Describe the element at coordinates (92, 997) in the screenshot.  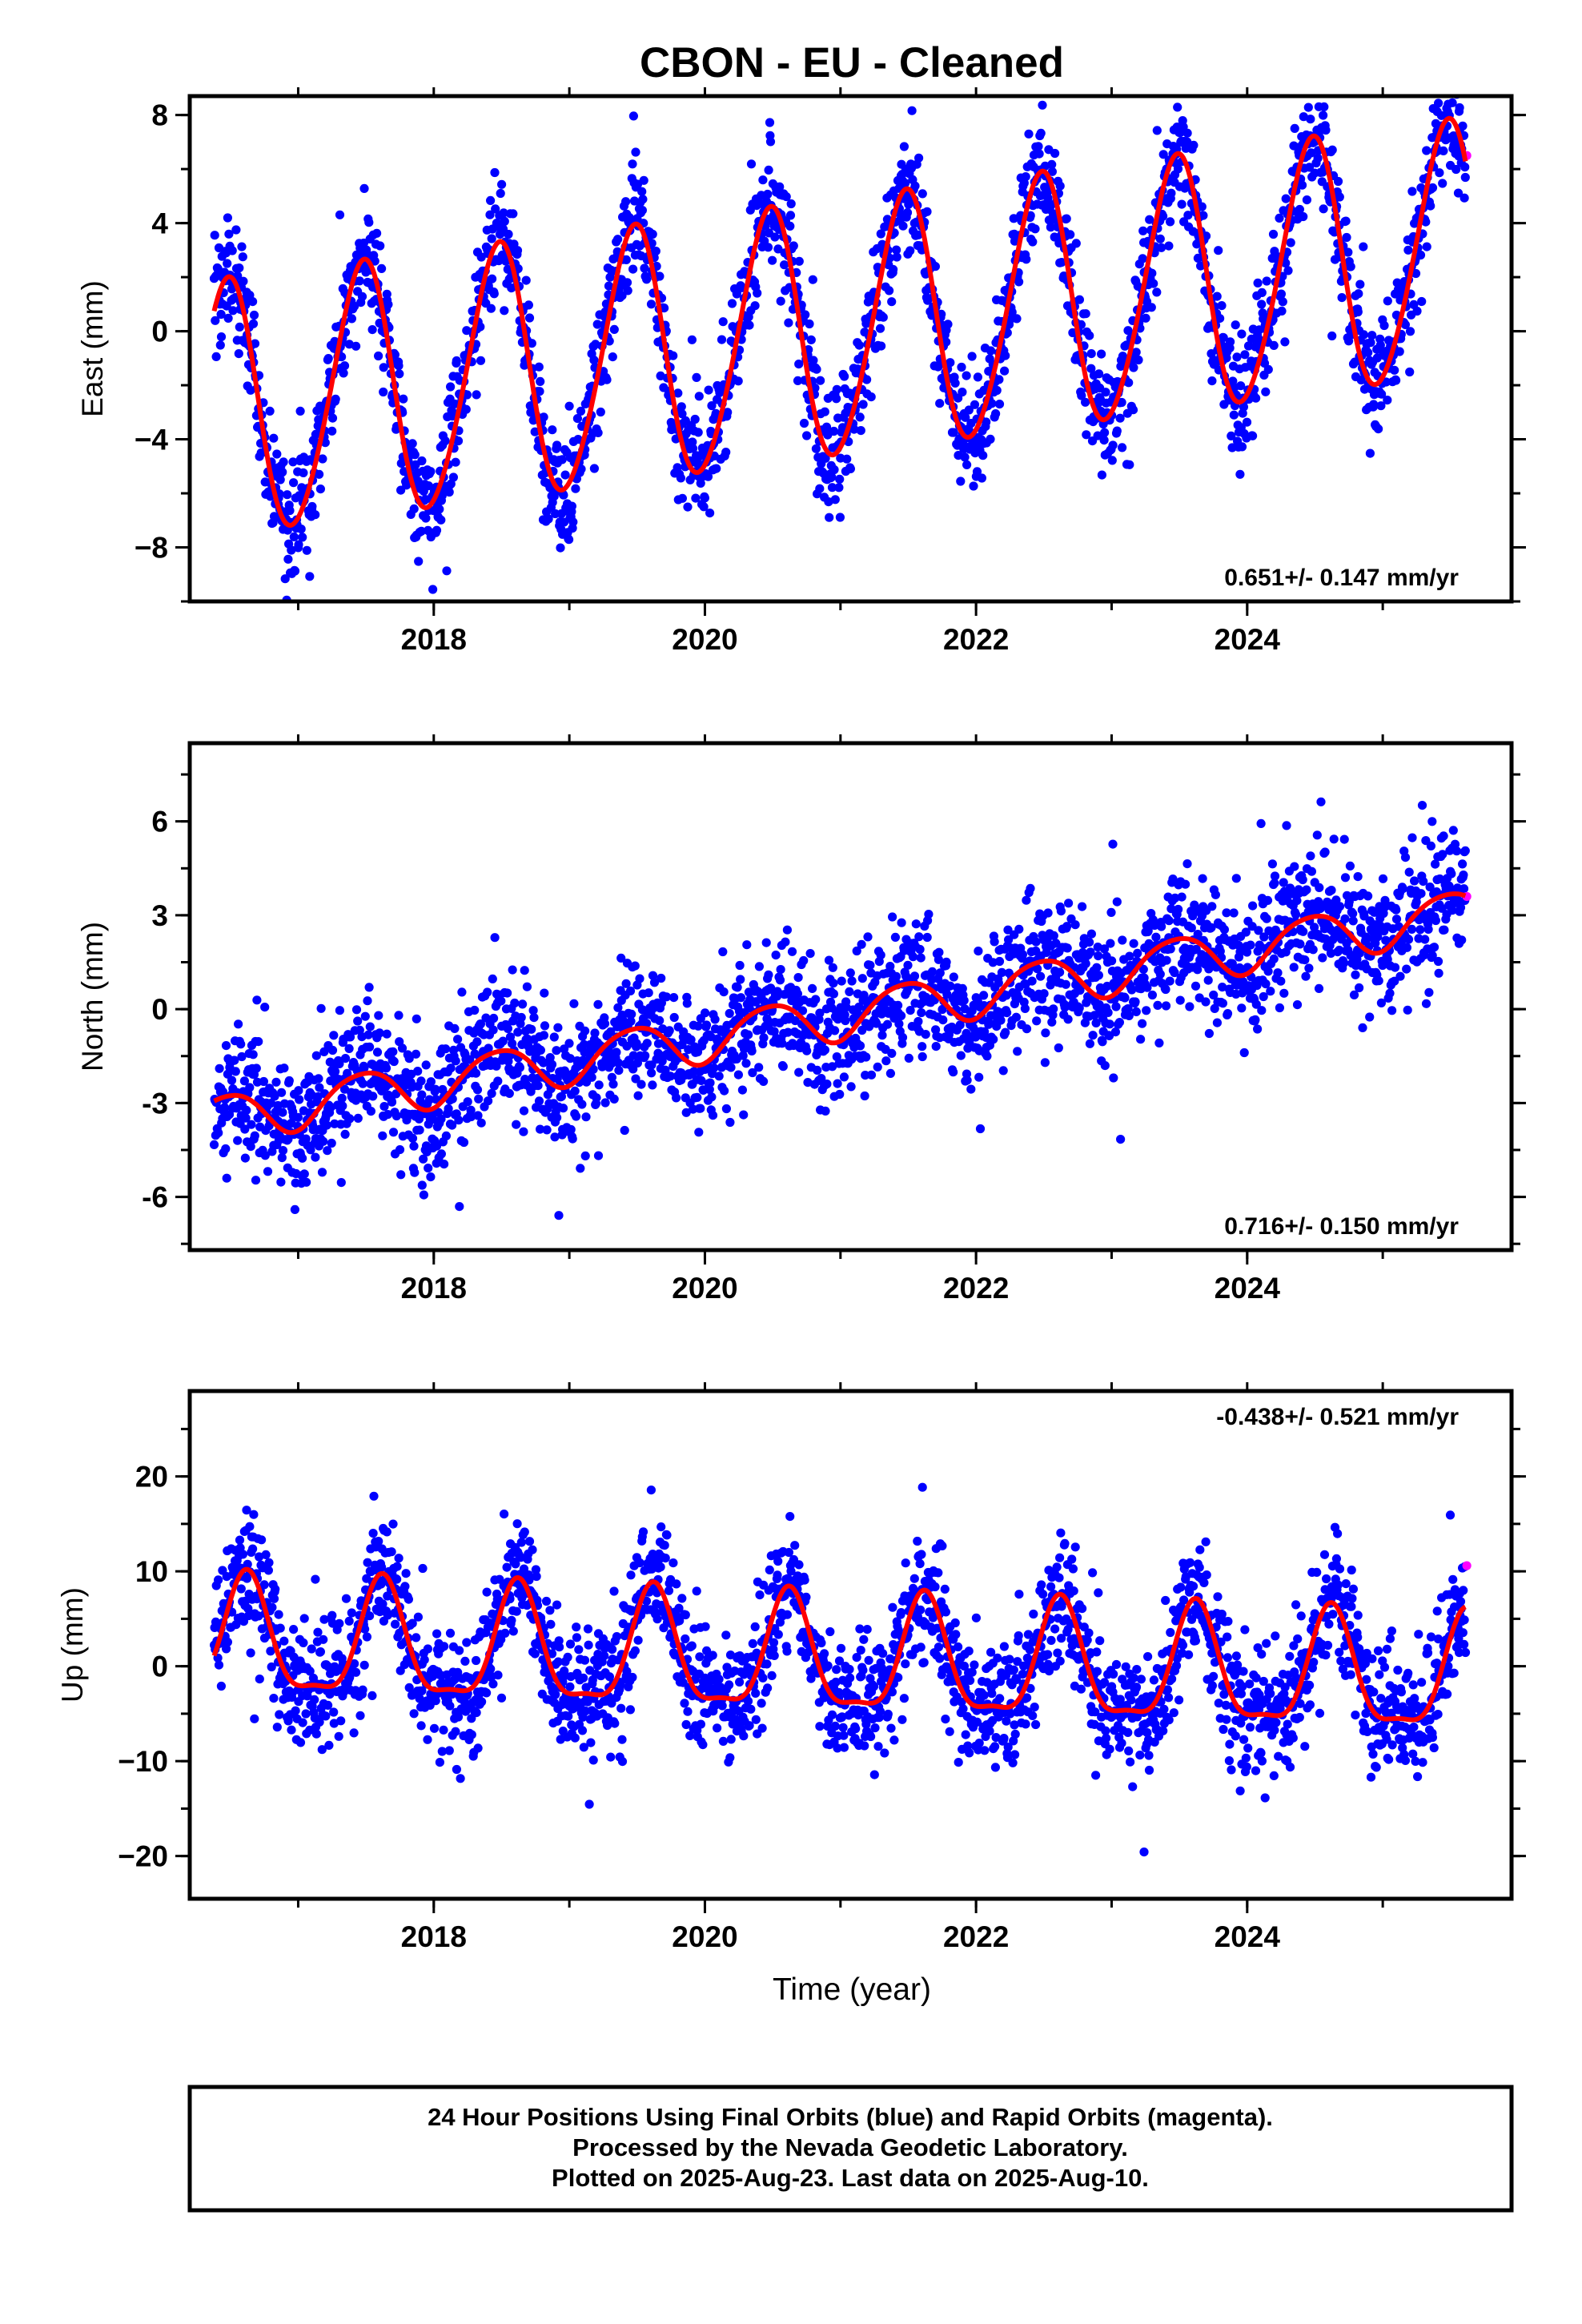
I see `north-y-axis-label: North (mm)` at that location.